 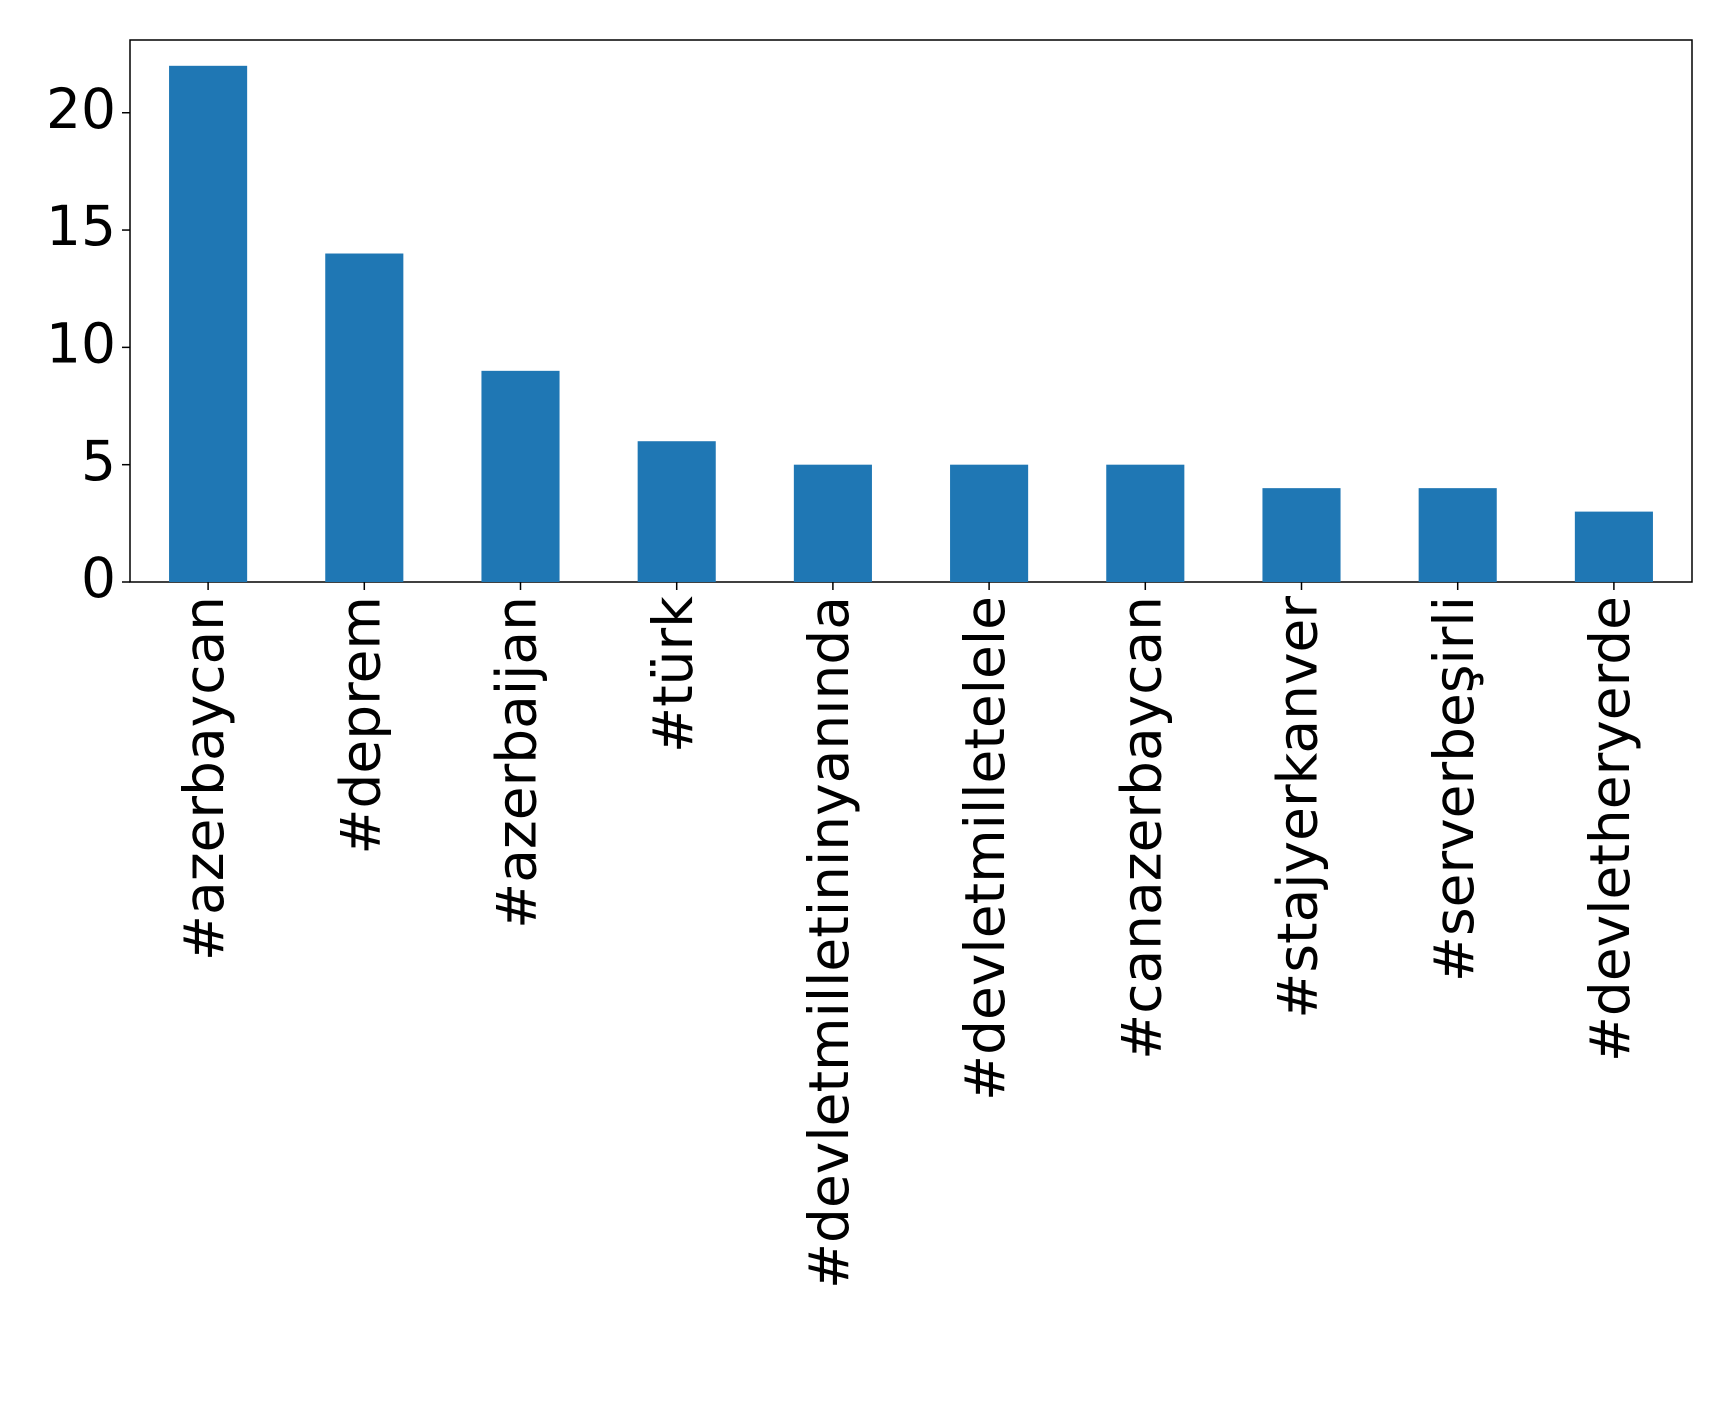 What do you see at coordinates (81, 109) in the screenshot?
I see `y-tick-label: 20` at bounding box center [81, 109].